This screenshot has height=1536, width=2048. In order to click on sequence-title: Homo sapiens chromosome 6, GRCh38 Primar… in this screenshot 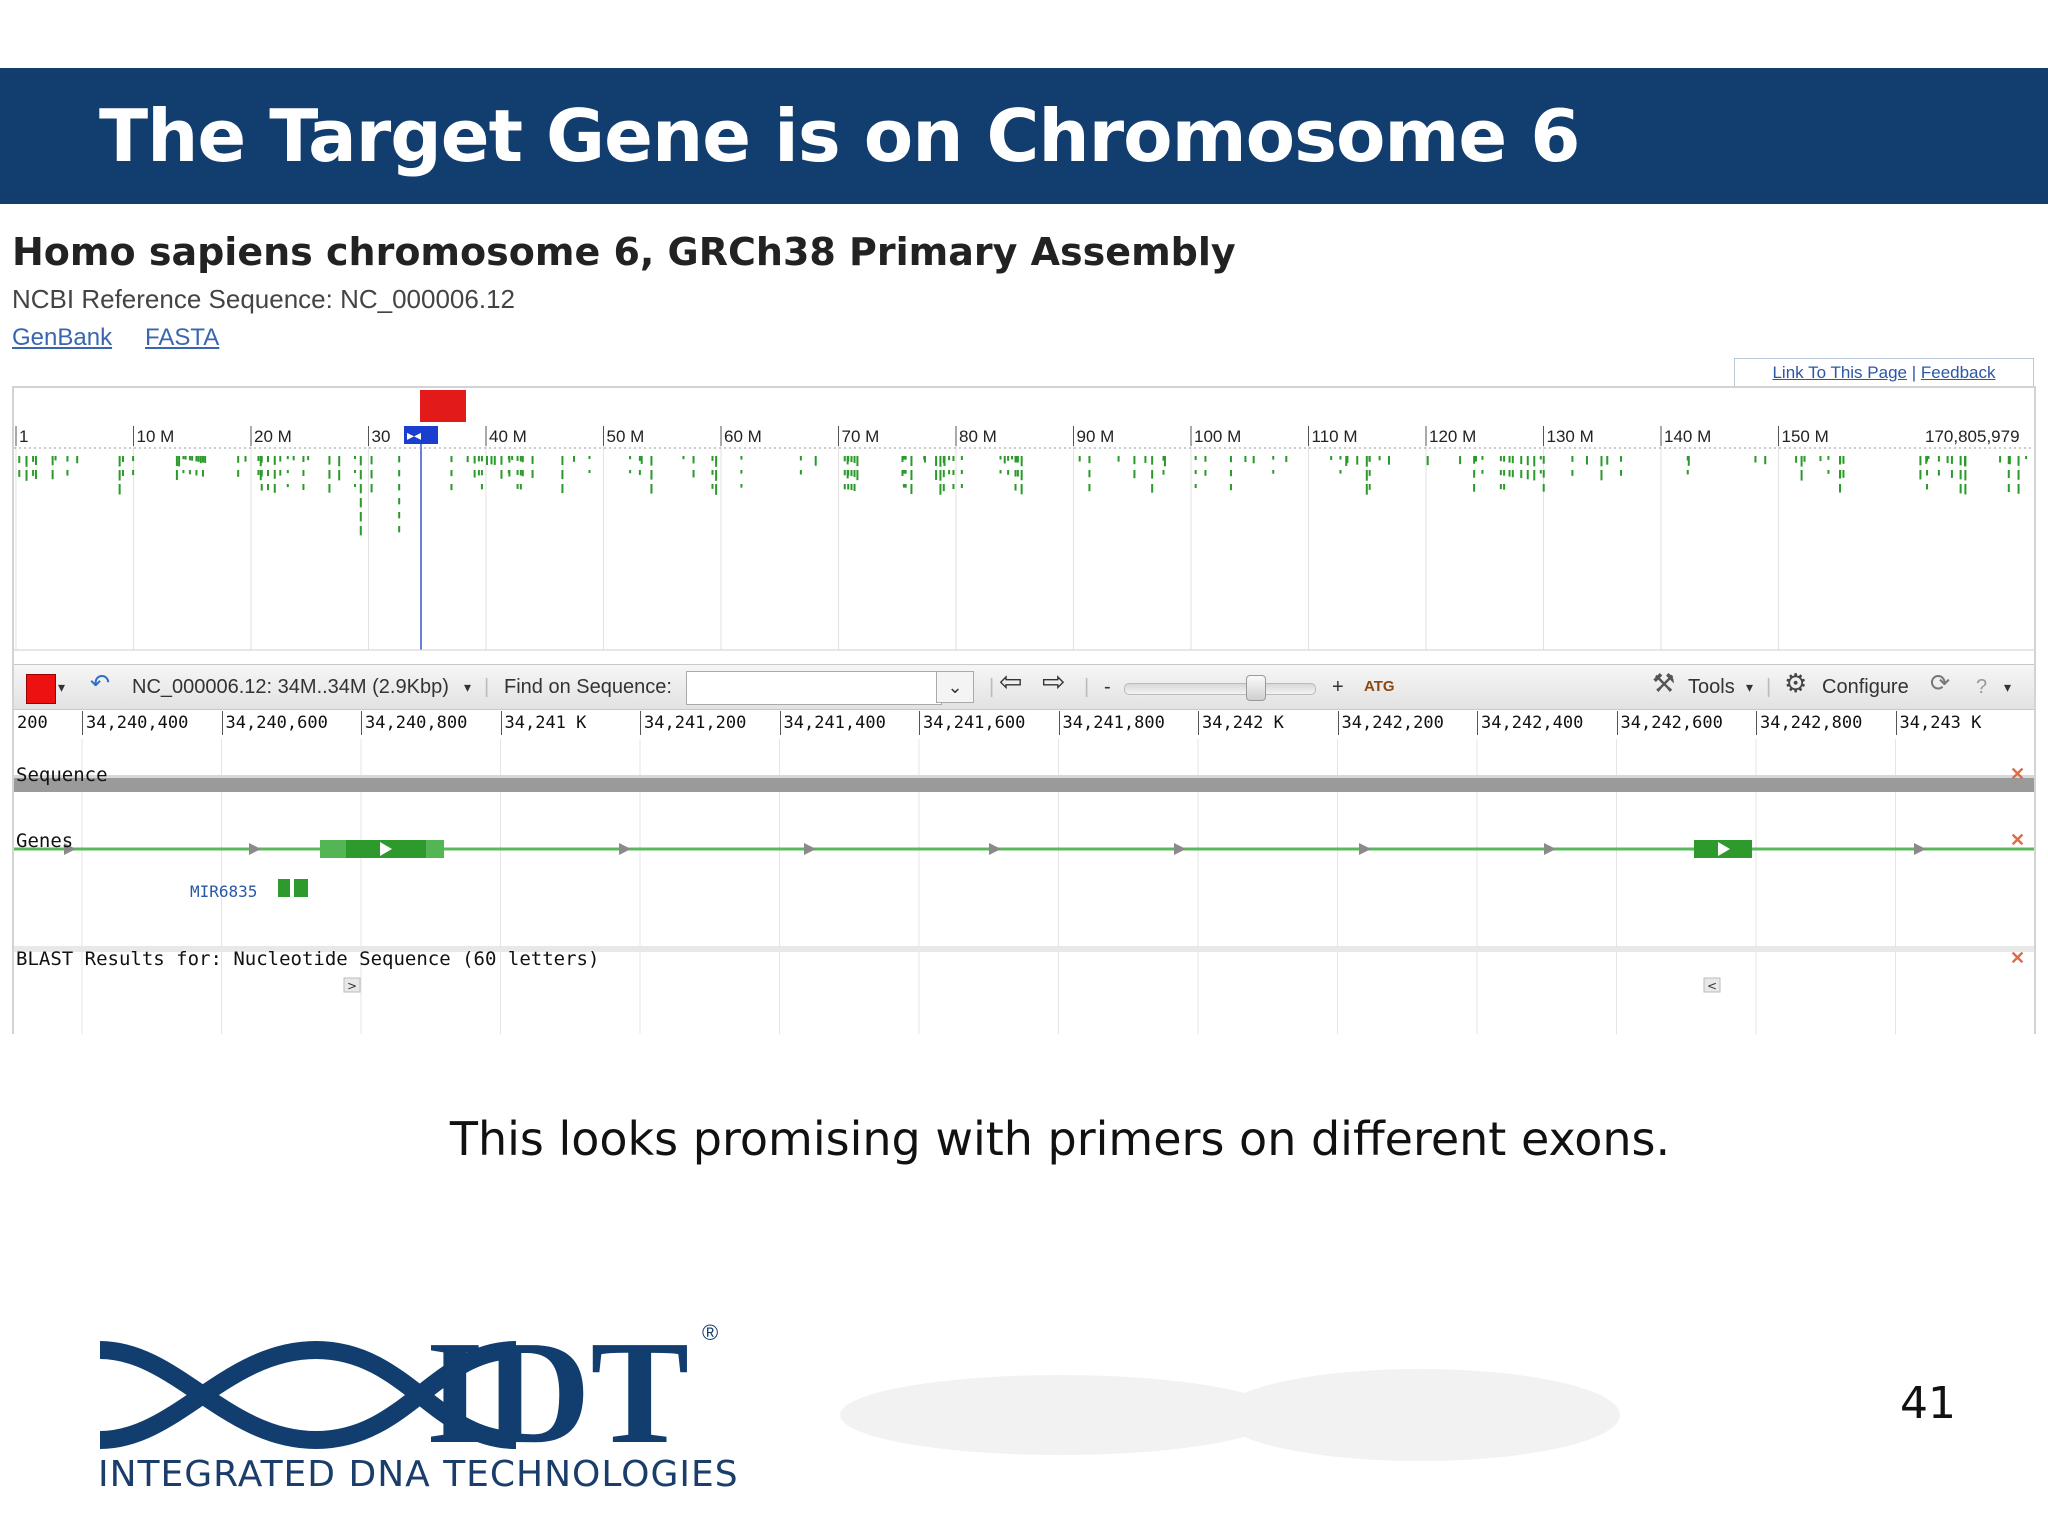, I will do `click(624, 252)`.